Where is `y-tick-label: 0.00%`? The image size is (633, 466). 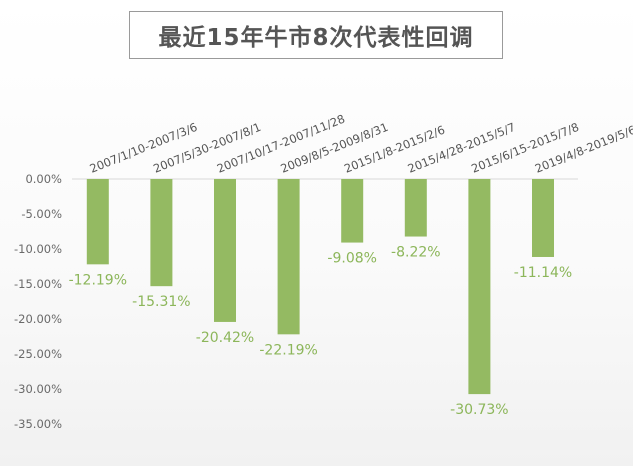
y-tick-label: 0.00% is located at coordinates (43, 179).